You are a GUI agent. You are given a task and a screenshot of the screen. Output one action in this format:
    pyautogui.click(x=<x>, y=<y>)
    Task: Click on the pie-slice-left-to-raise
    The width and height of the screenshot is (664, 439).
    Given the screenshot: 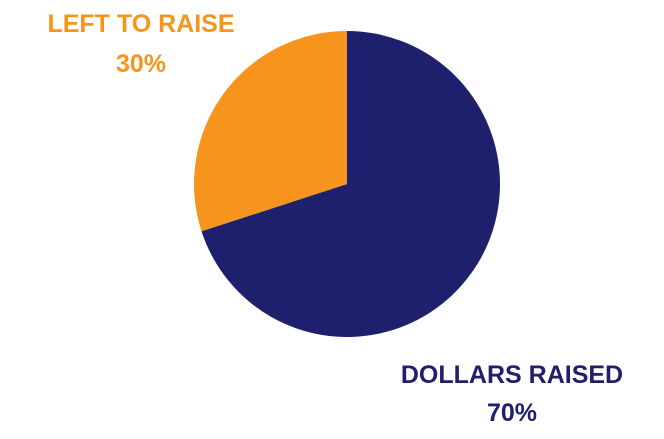 What is the action you would take?
    pyautogui.click(x=270, y=131)
    